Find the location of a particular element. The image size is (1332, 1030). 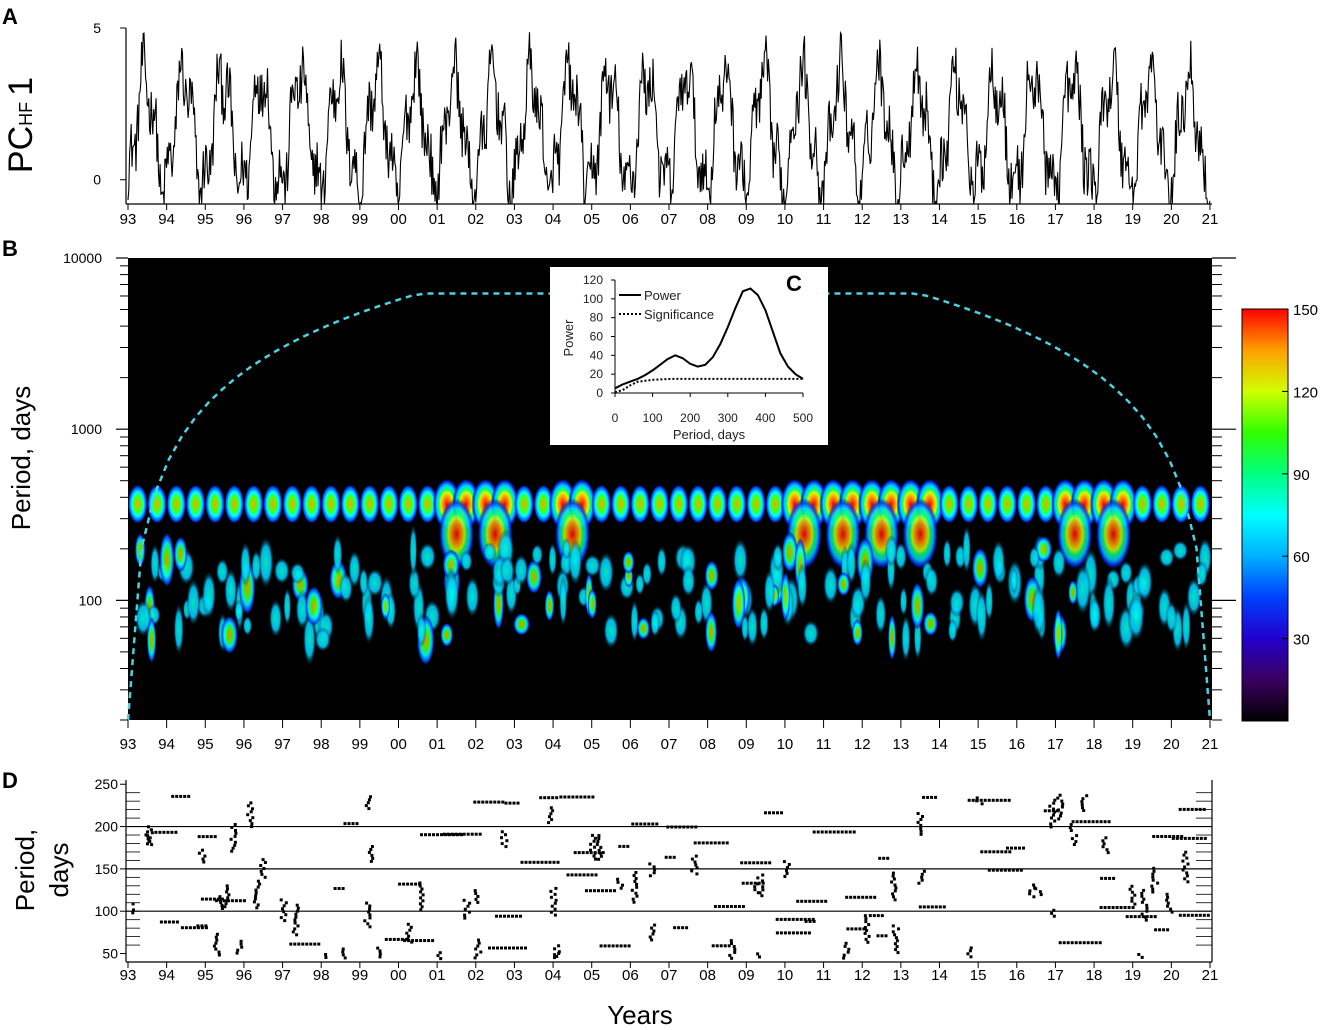

panel-b-year-label: 95 is located at coordinates (205, 744).